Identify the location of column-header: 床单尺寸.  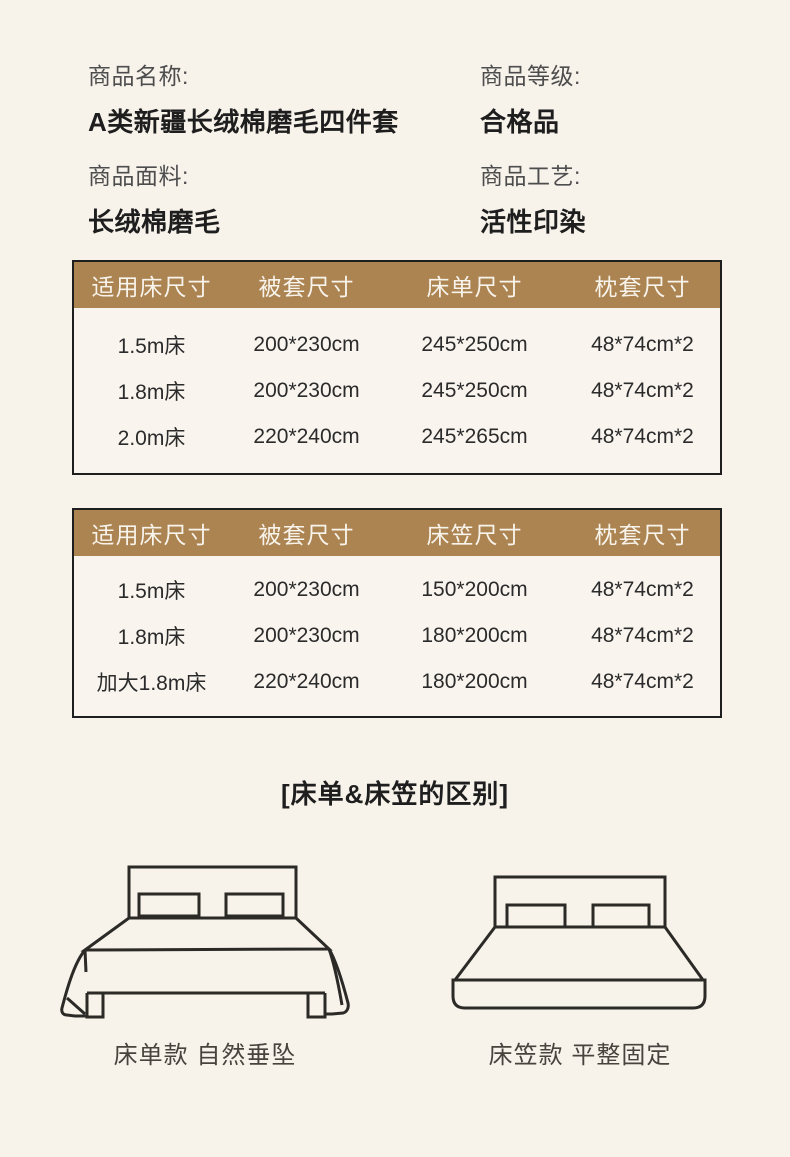
(474, 287).